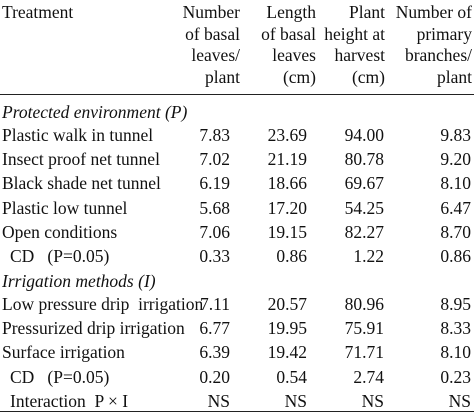 This screenshot has height=412, width=474. What do you see at coordinates (364, 231) in the screenshot?
I see `row-value-v3: 82.27` at bounding box center [364, 231].